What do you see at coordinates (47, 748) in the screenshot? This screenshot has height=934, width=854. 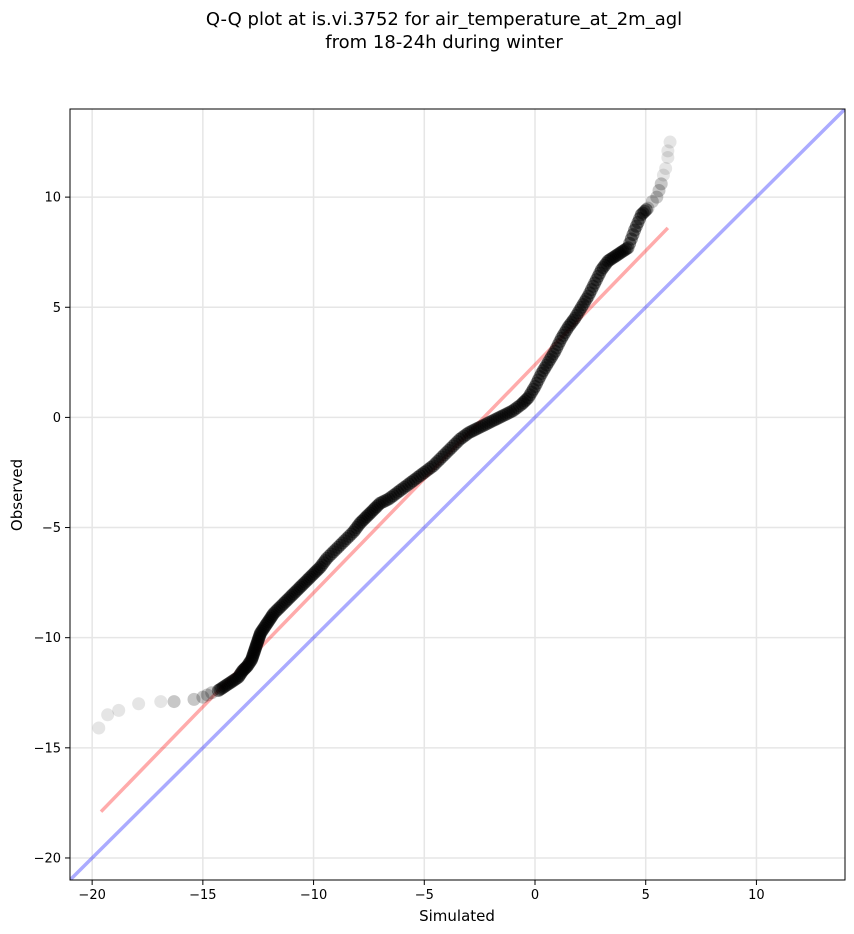 I see `y-tick-label: −15` at bounding box center [47, 748].